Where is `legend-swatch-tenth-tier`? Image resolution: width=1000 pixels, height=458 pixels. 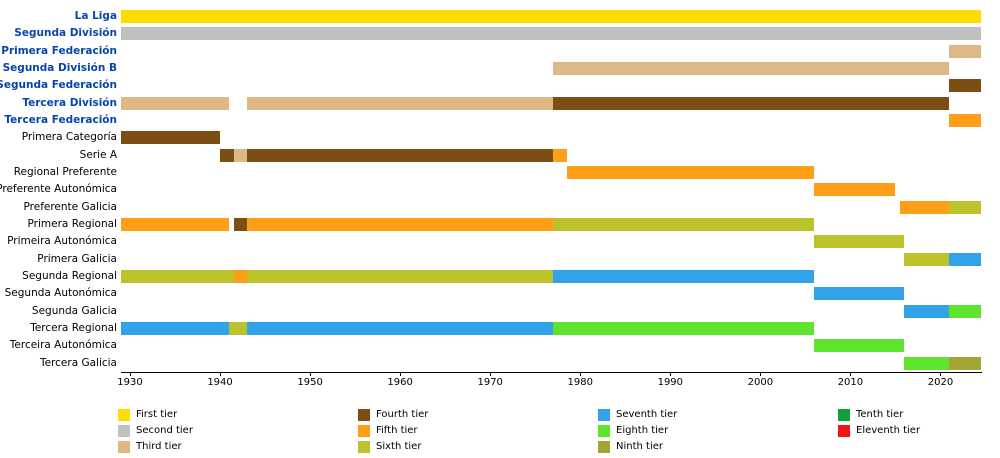
legend-swatch-tenth-tier is located at coordinates (844, 415).